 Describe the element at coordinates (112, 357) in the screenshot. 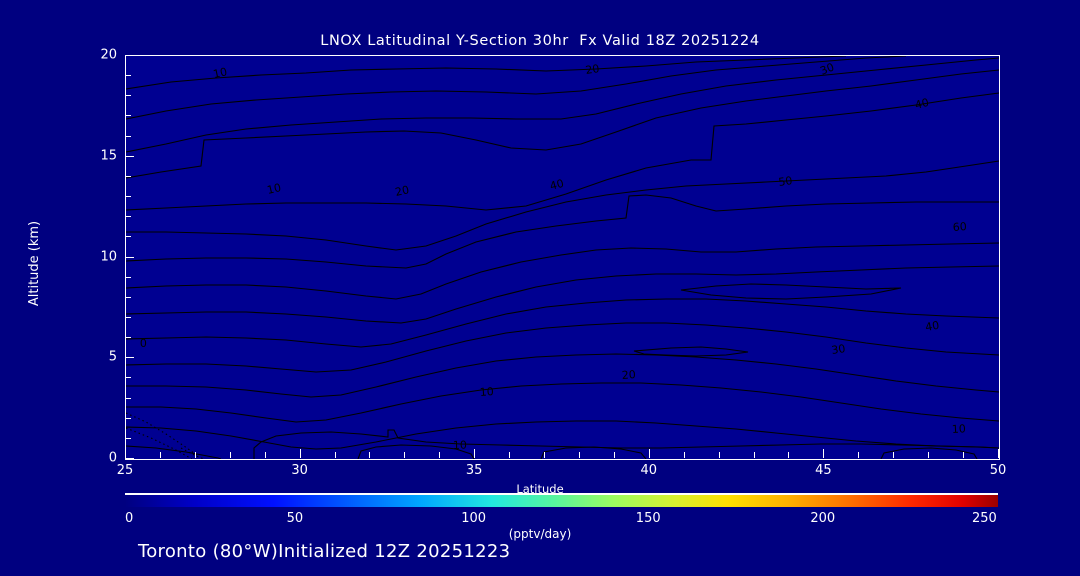

I see `y-axis-tick-label: 5` at that location.